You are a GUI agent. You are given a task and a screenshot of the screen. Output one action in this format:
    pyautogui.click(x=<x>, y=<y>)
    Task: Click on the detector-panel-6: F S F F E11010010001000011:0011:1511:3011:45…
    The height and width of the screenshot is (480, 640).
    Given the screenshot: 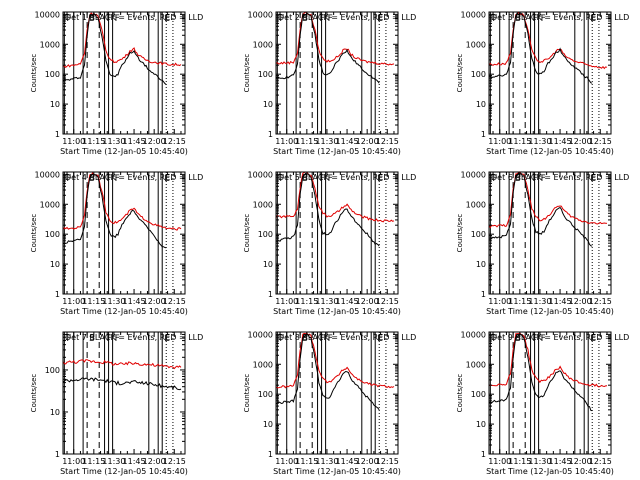 What is the action you would take?
    pyautogui.click(x=542, y=243)
    